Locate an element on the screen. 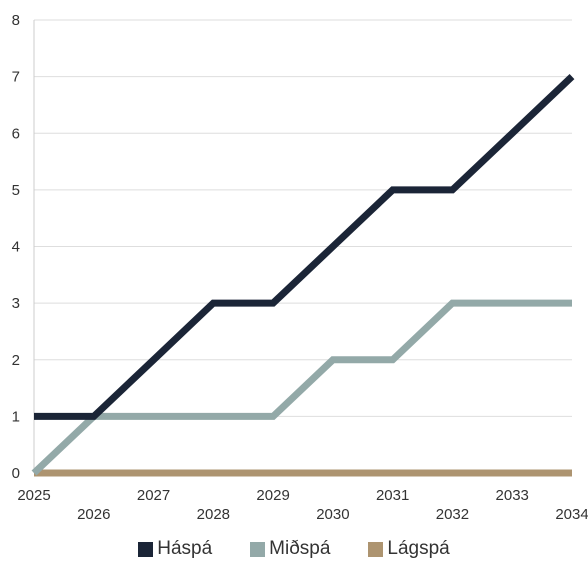 This screenshot has width=588, height=561. legend-item-midspa: Miðspá is located at coordinates (290, 549).